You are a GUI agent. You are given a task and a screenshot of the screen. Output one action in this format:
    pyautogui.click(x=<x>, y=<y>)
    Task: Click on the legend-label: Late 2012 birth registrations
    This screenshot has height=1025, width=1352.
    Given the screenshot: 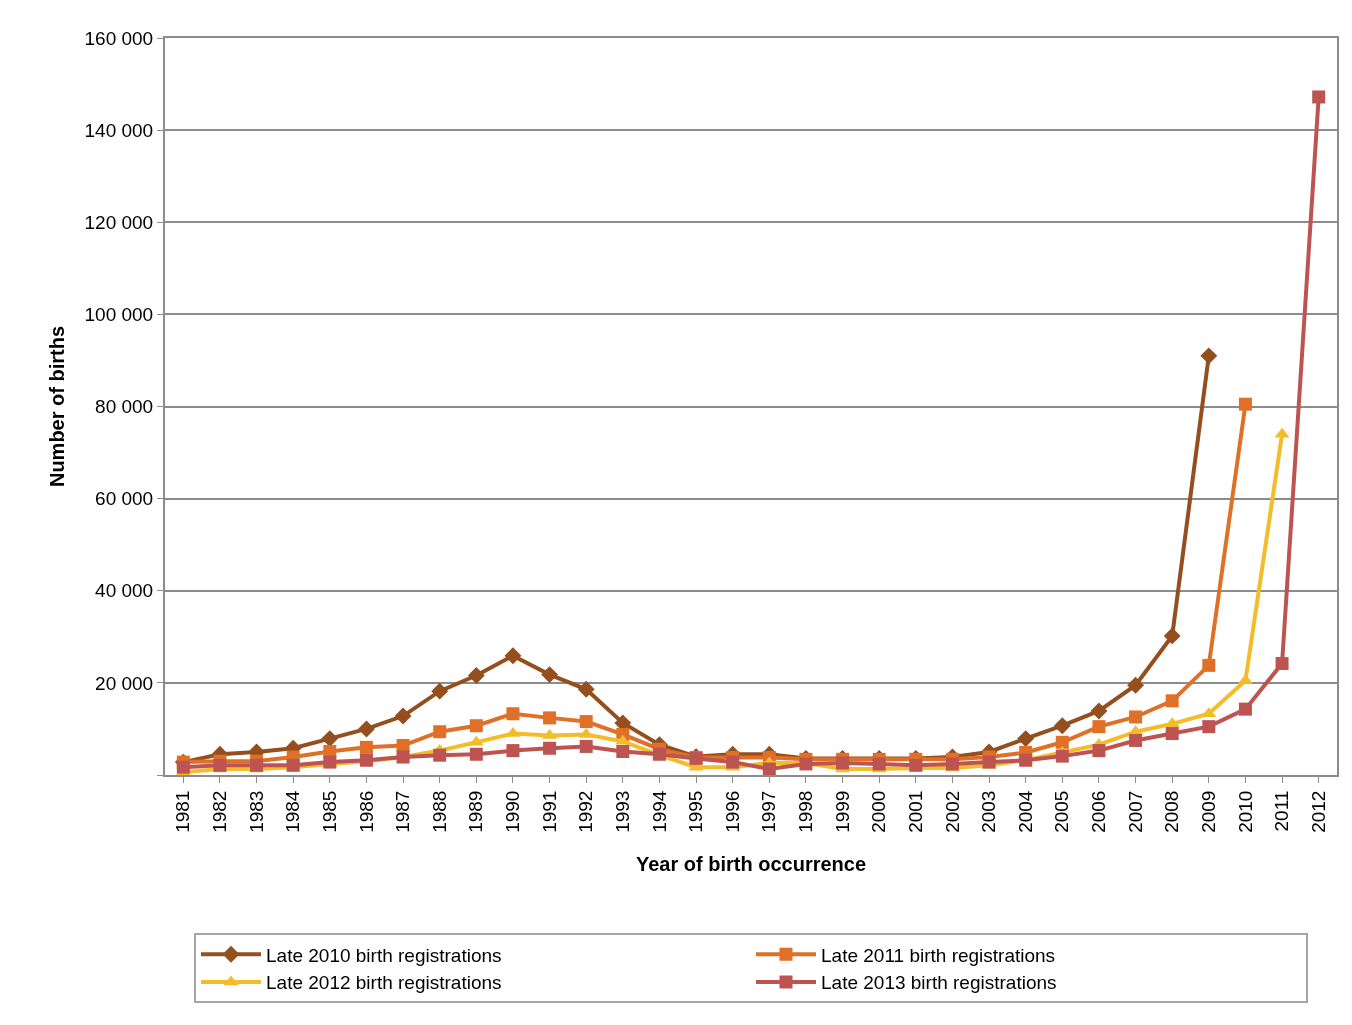 What is the action you would take?
    pyautogui.click(x=384, y=983)
    